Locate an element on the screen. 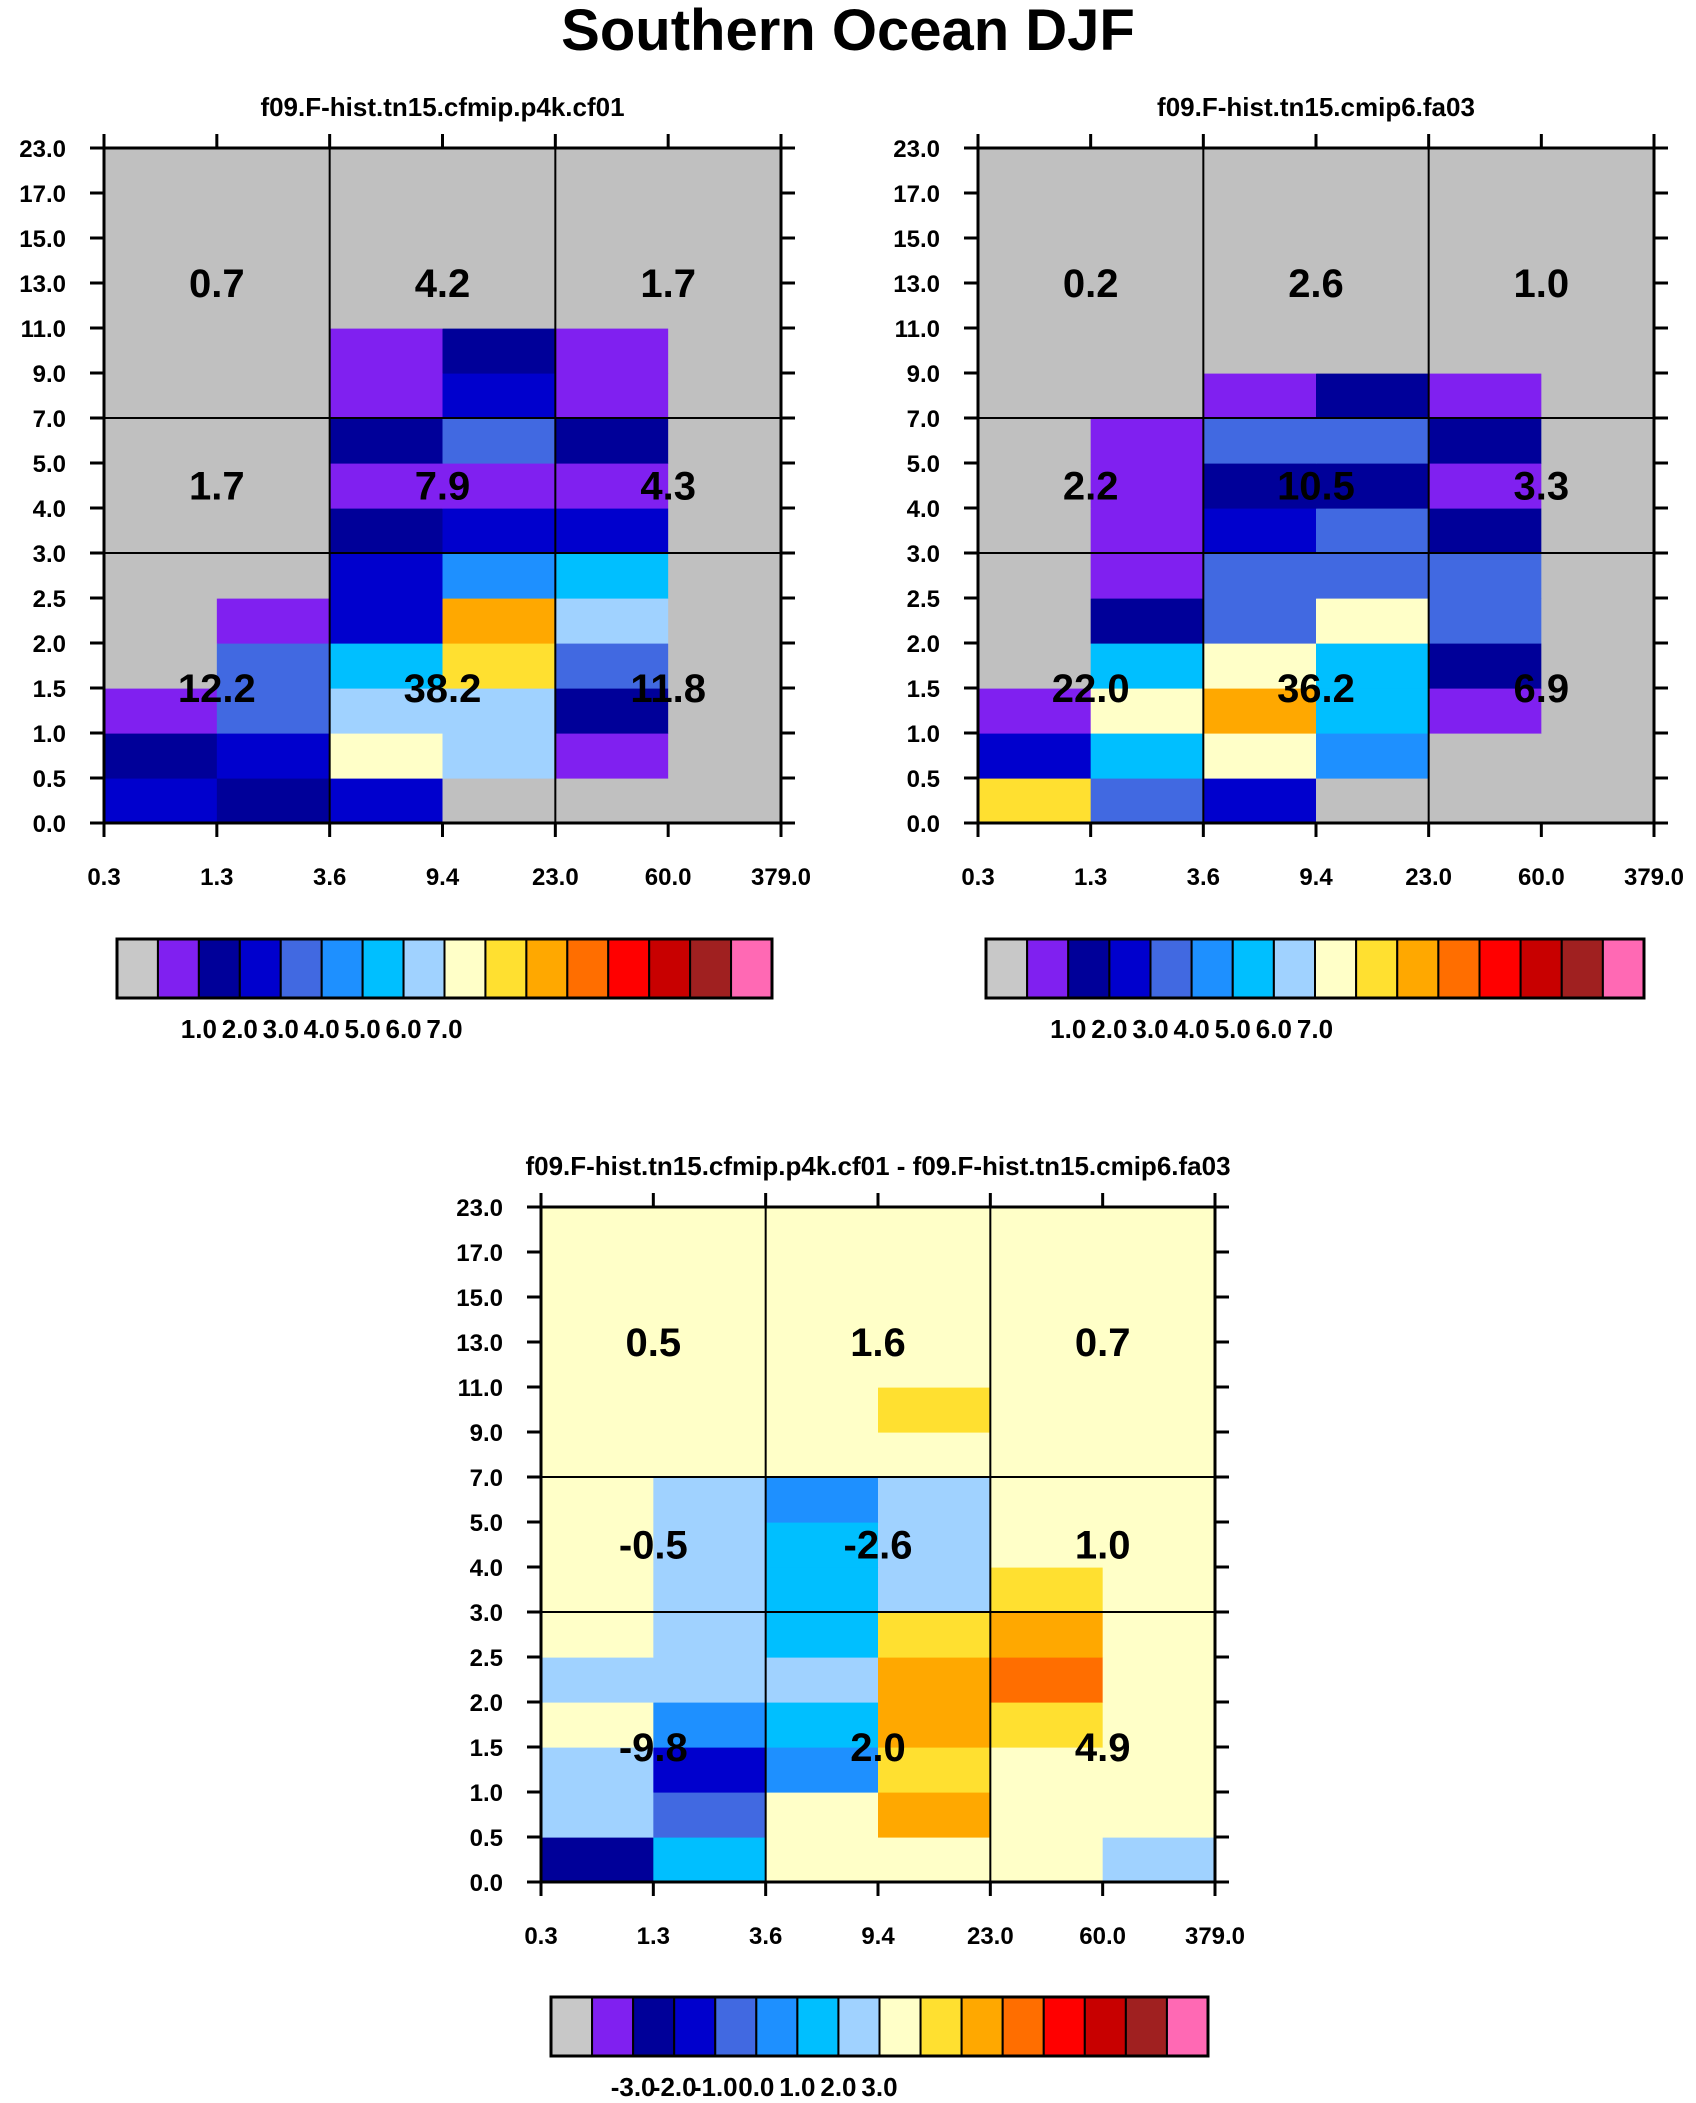  region-value-label: 3.3 is located at coordinates (1542, 487).